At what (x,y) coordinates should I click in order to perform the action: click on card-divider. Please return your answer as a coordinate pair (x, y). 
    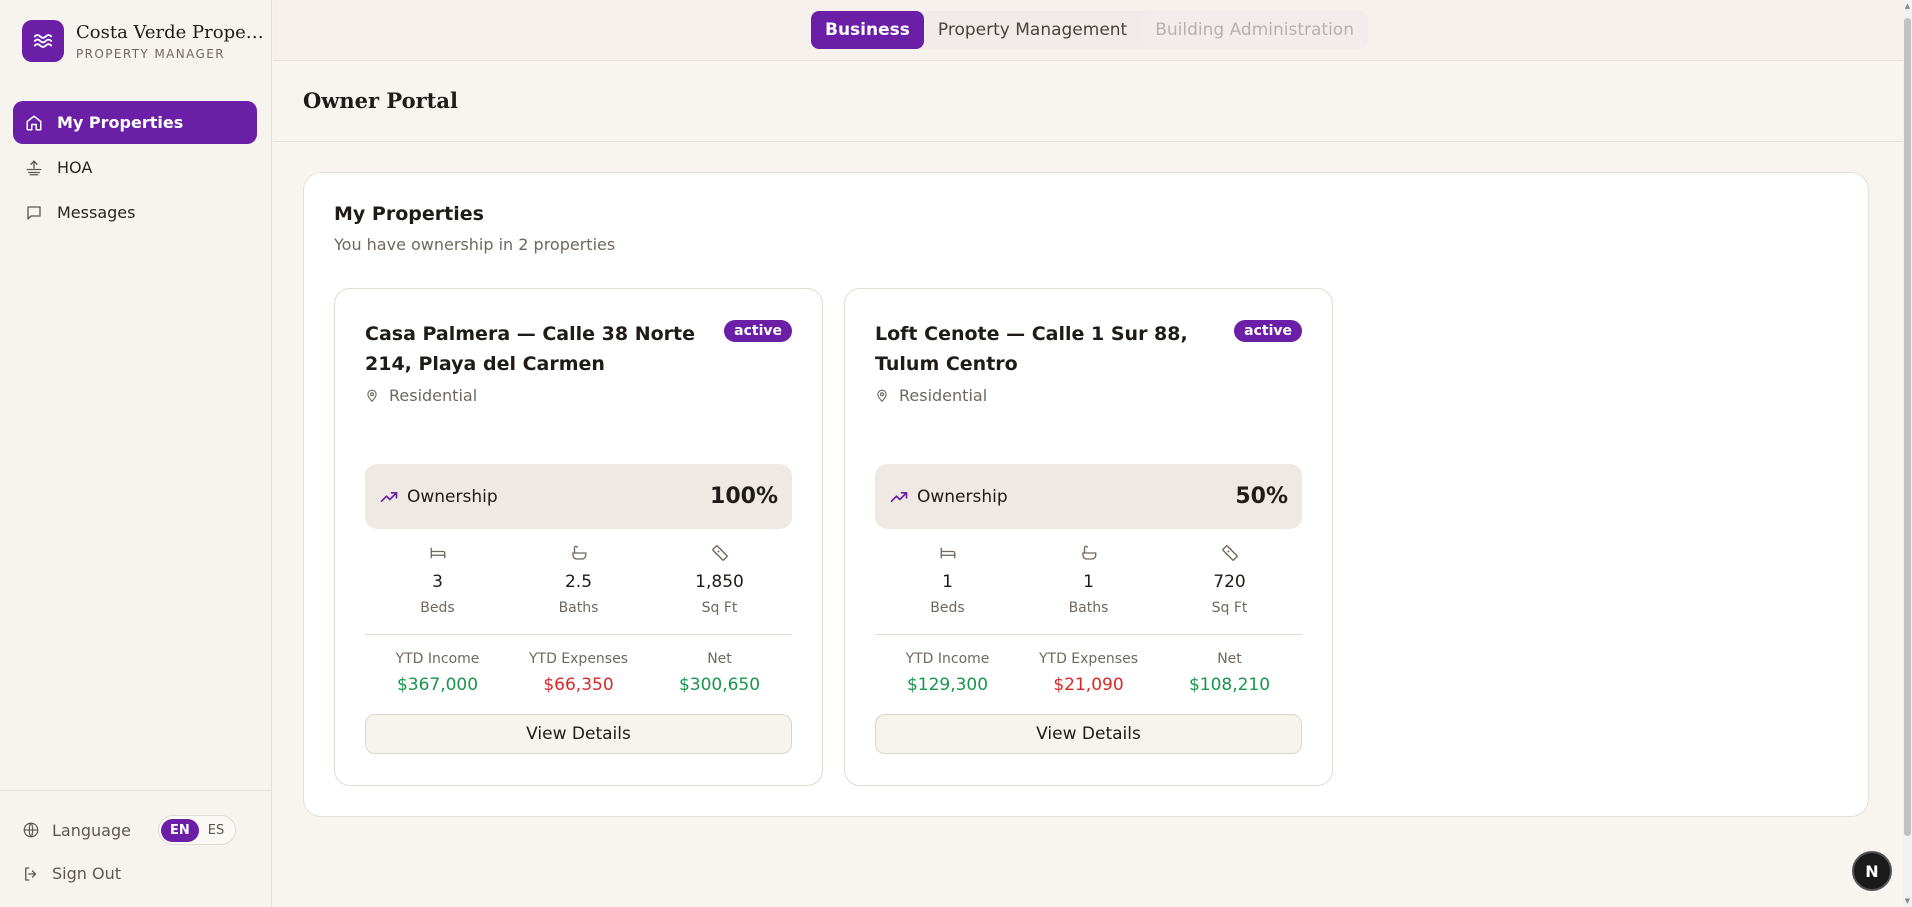
    Looking at the image, I should click on (1088, 634).